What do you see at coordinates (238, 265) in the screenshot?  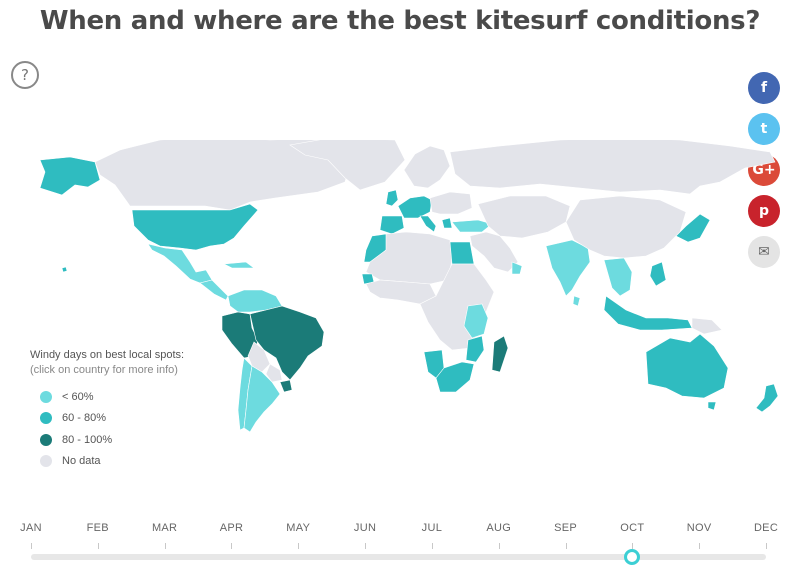 I see `region-cuba` at bounding box center [238, 265].